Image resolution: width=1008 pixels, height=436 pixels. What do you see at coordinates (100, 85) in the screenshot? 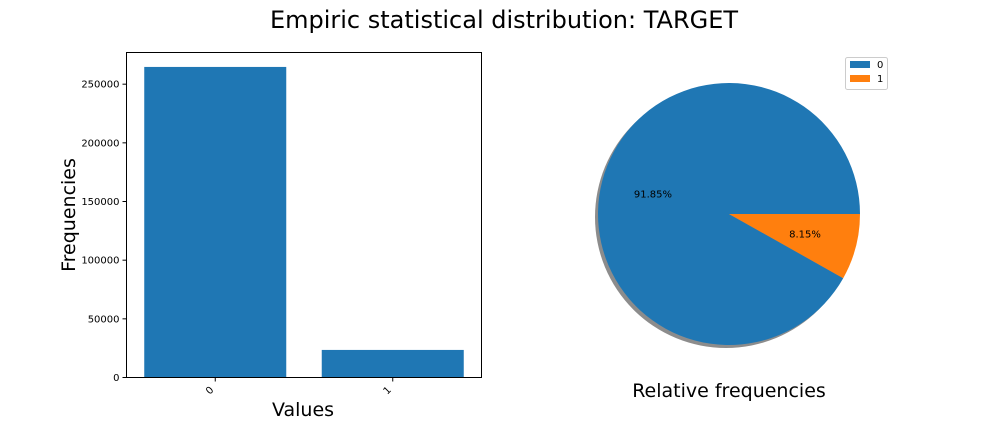
I see `y-tick-label: 250000` at bounding box center [100, 85].